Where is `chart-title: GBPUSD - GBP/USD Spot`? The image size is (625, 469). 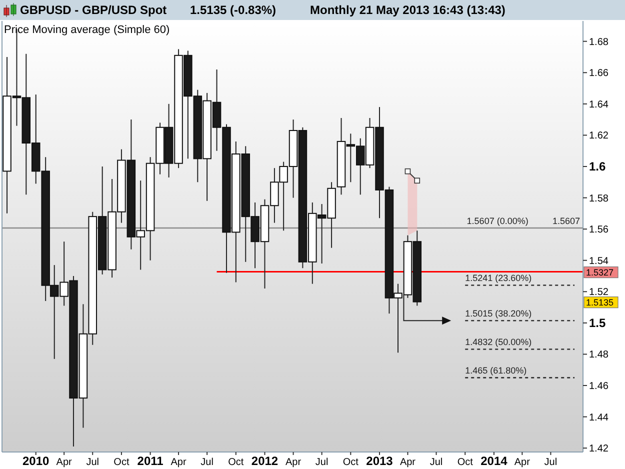
chart-title: GBPUSD - GBP/USD Spot is located at coordinates (93, 10).